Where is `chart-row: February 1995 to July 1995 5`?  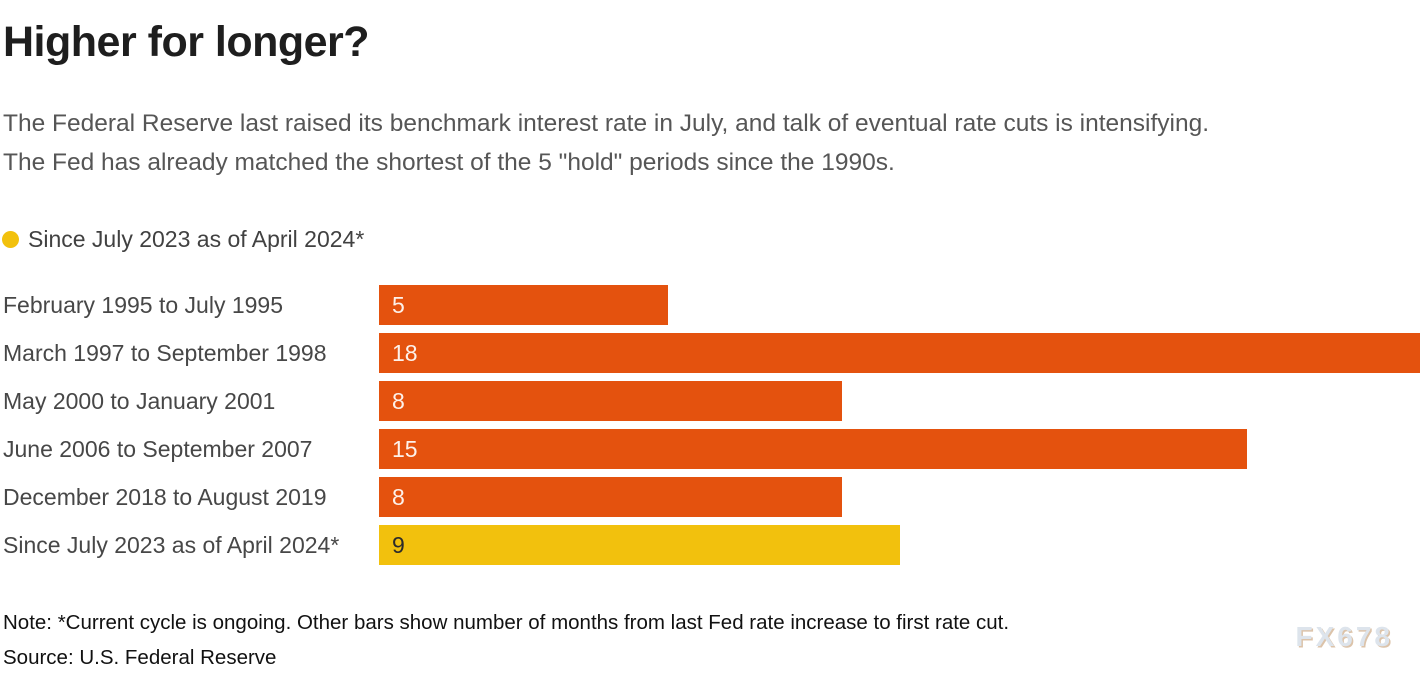 chart-row: February 1995 to July 1995 5 is located at coordinates (710, 305).